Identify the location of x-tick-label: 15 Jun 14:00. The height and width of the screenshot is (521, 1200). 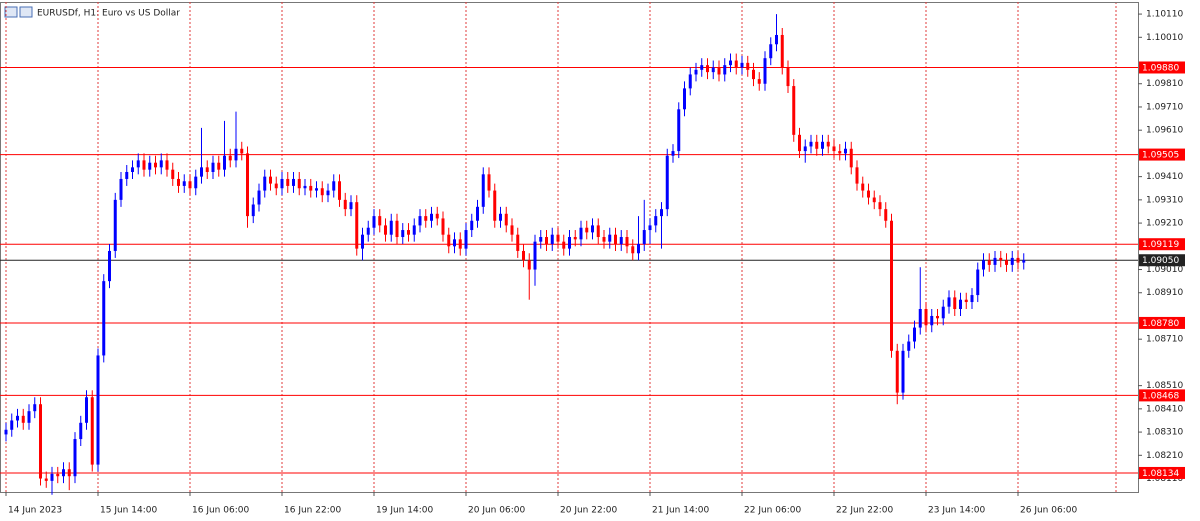
(128, 511).